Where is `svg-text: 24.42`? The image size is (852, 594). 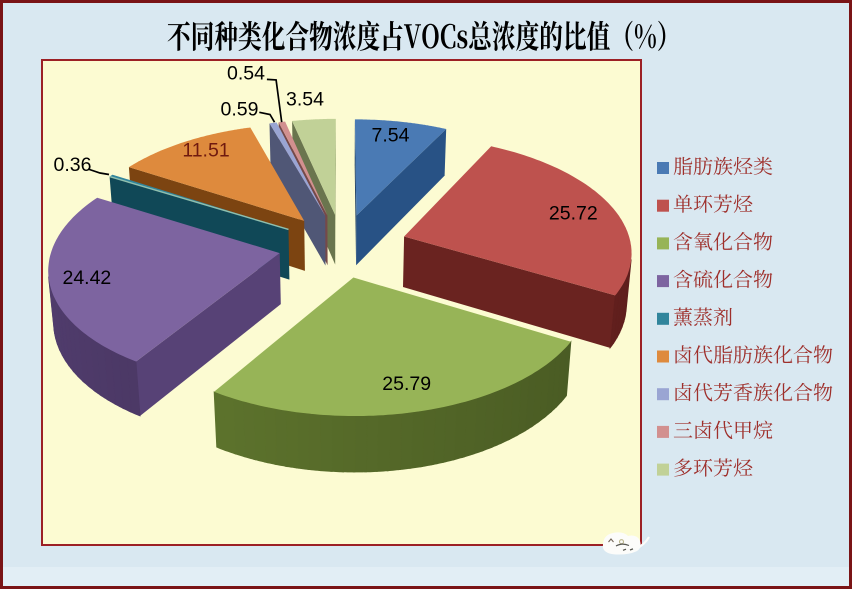
svg-text: 24.42 is located at coordinates (86, 278).